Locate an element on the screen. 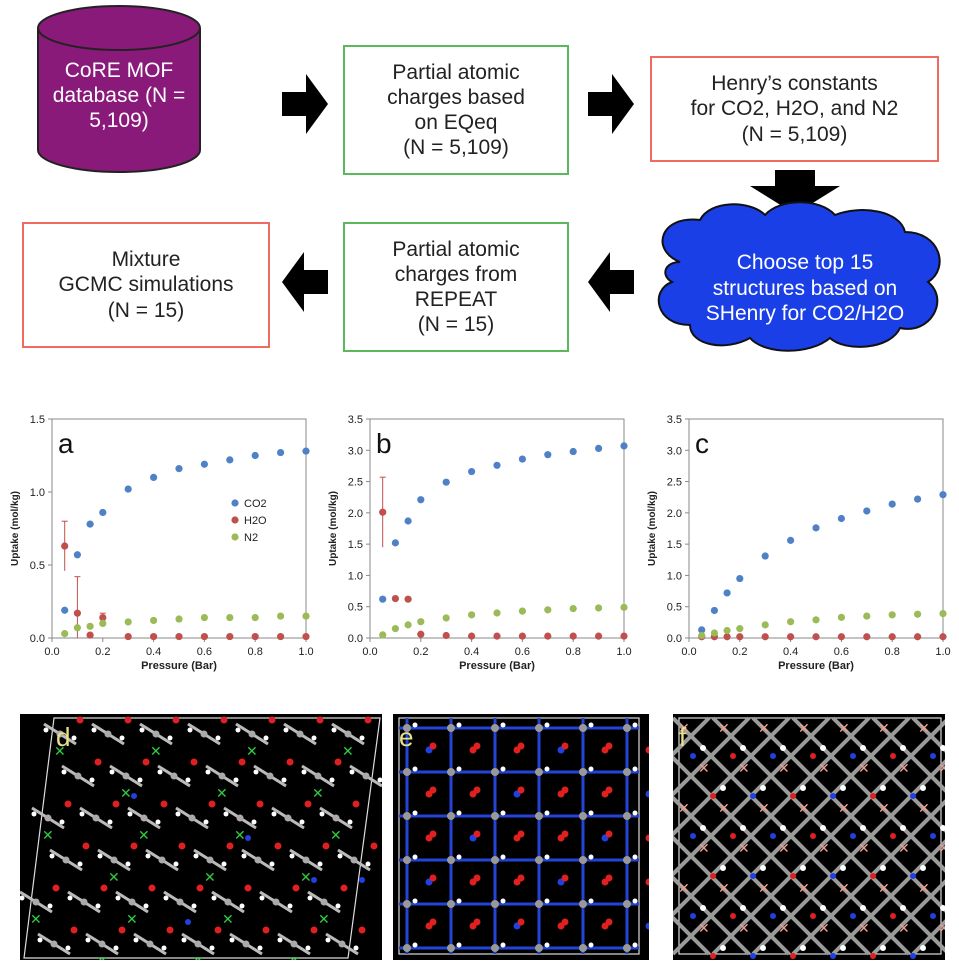 The image size is (959, 974). x-tick-label: 1.0 is located at coordinates (942, 652).